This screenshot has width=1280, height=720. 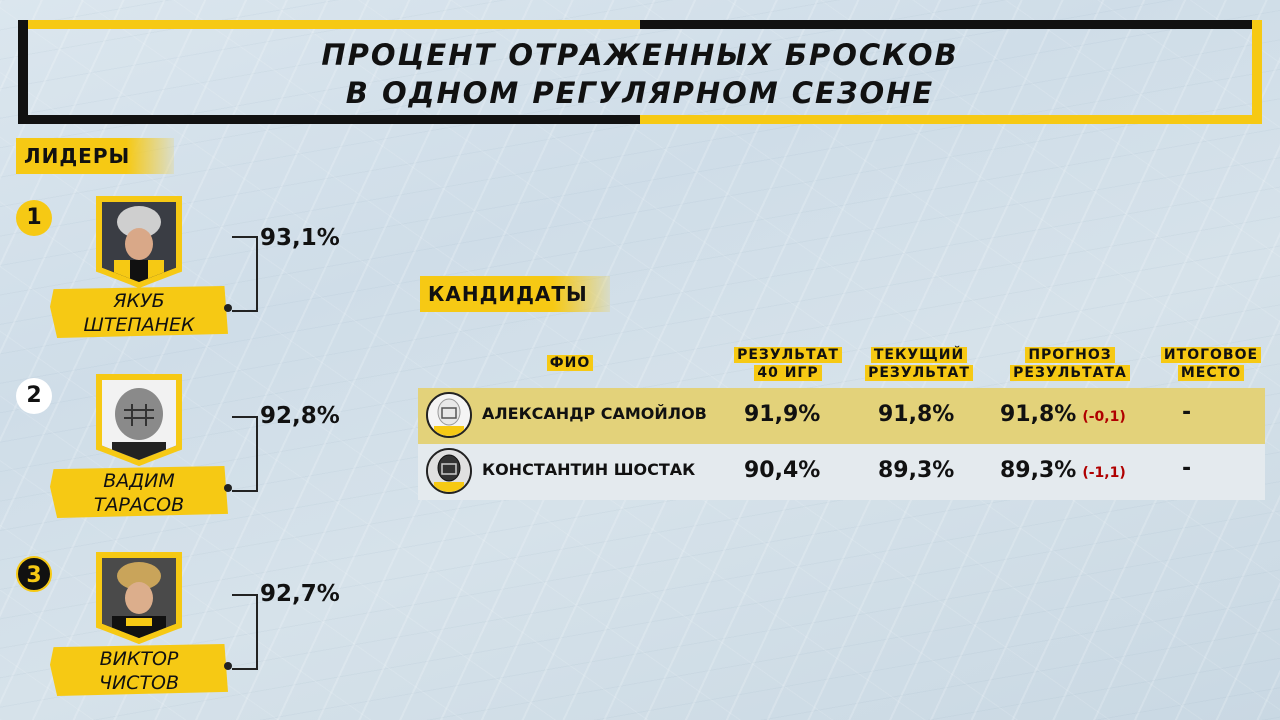 I want to click on frame-top-black, so click(x=951, y=24).